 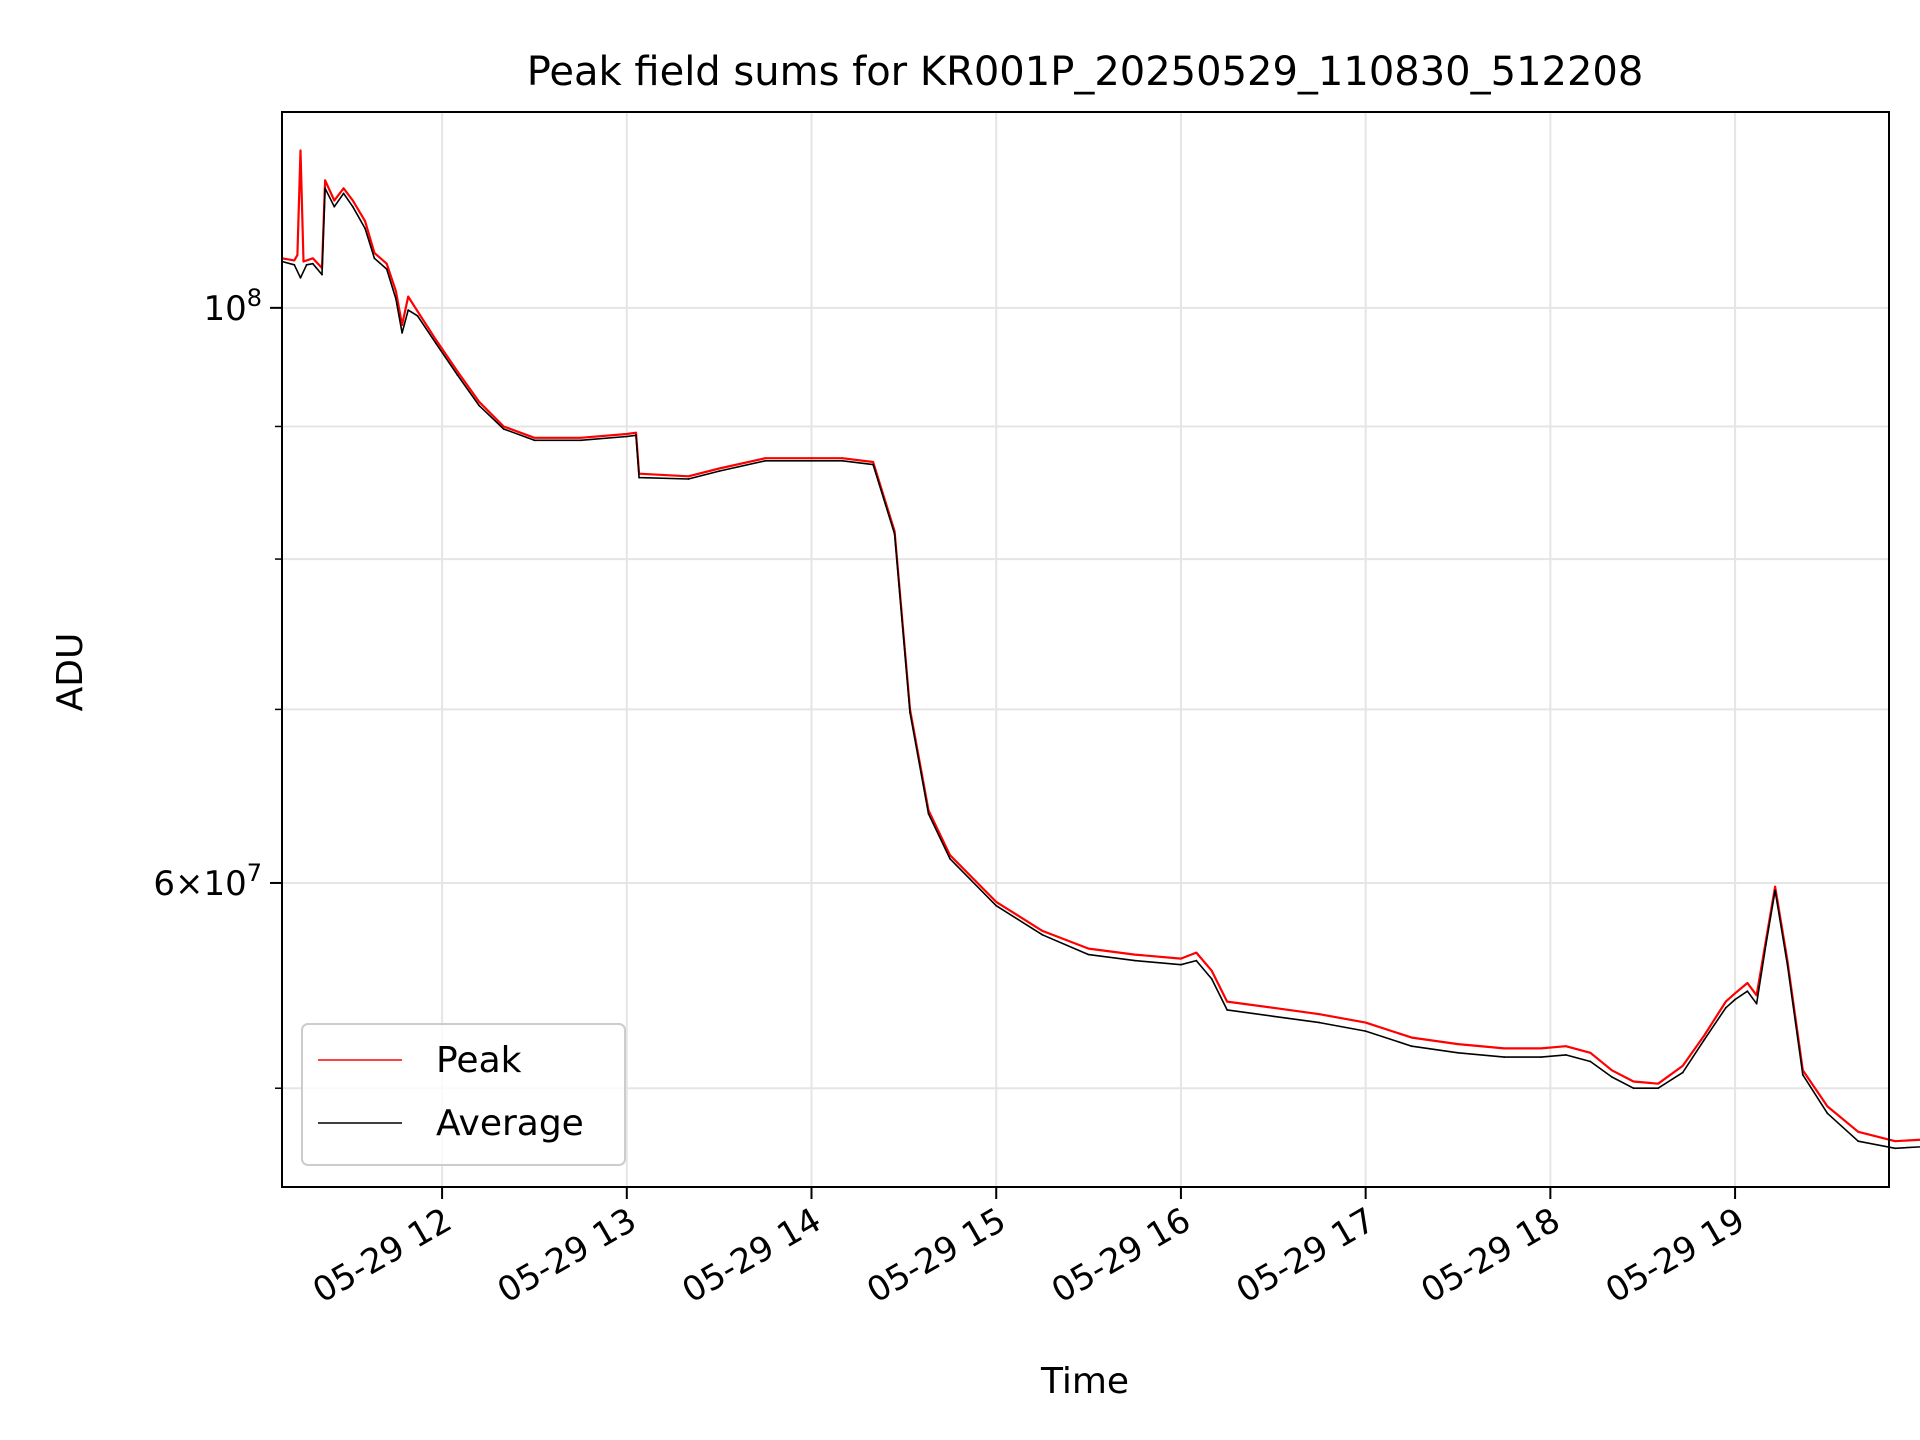 I want to click on x-axis-label: Time, so click(x=1084, y=1381).